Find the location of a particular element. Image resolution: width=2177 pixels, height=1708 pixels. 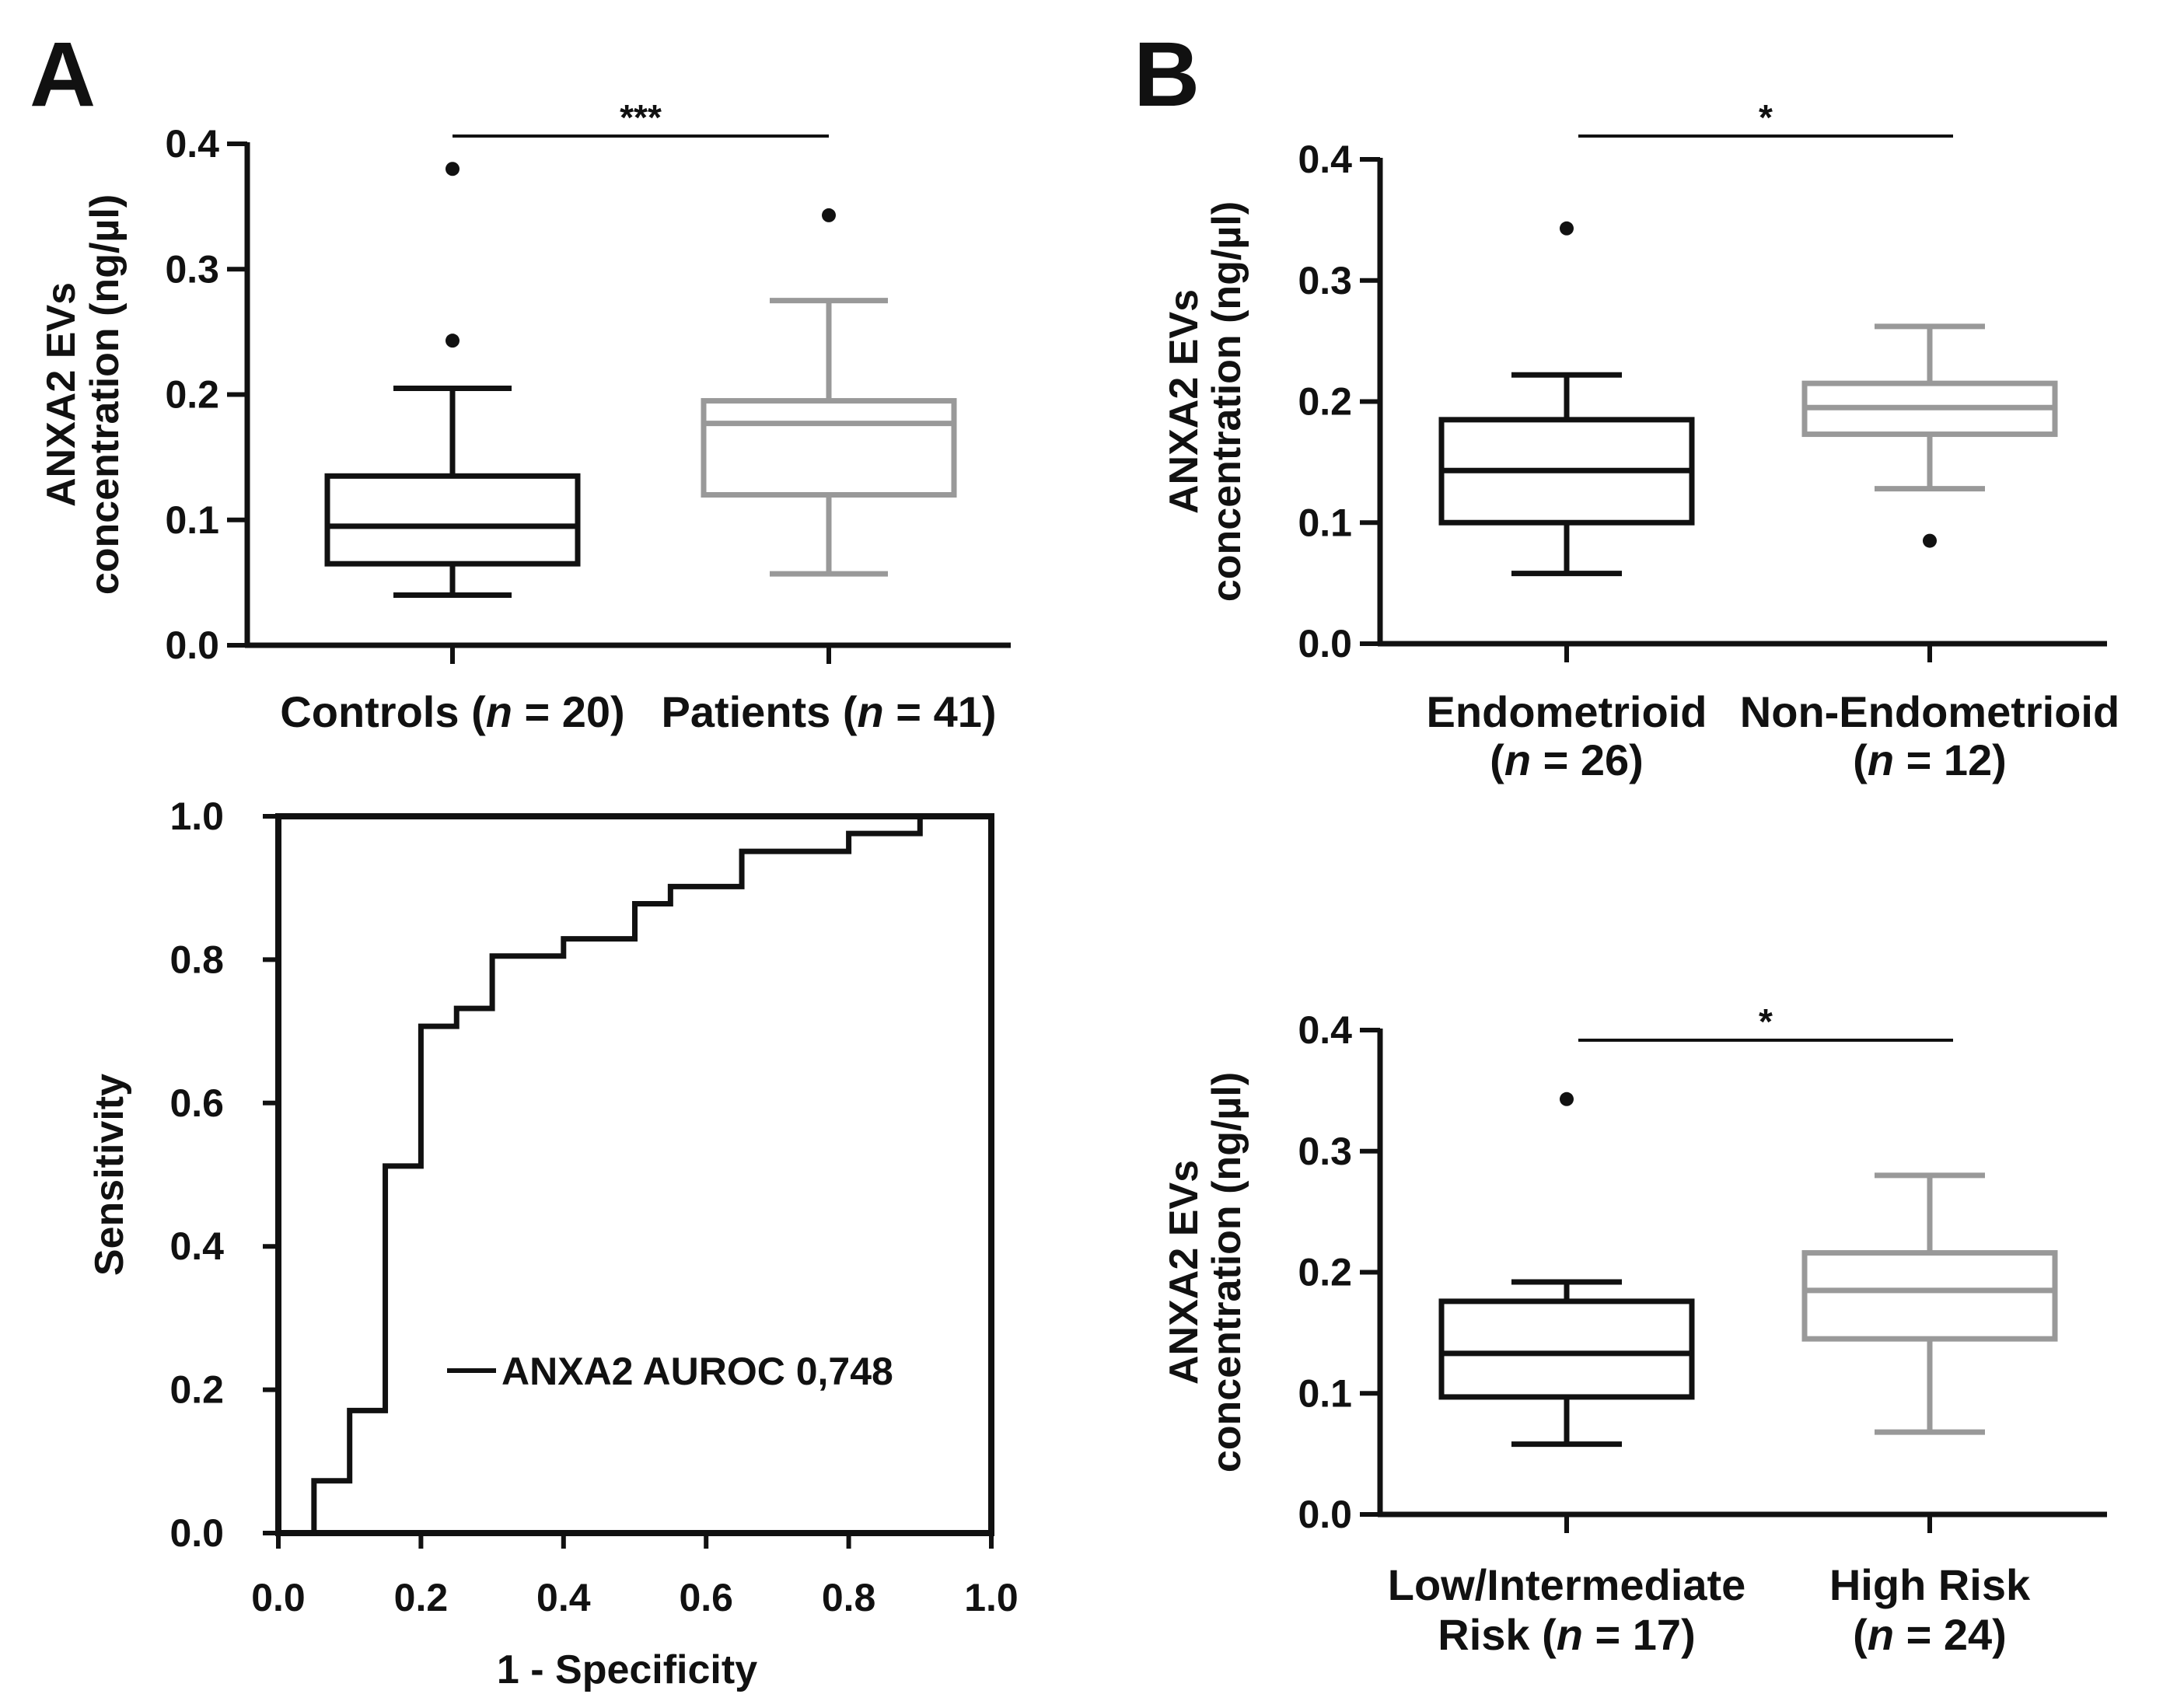

significance-label: *** is located at coordinates (641, 117).